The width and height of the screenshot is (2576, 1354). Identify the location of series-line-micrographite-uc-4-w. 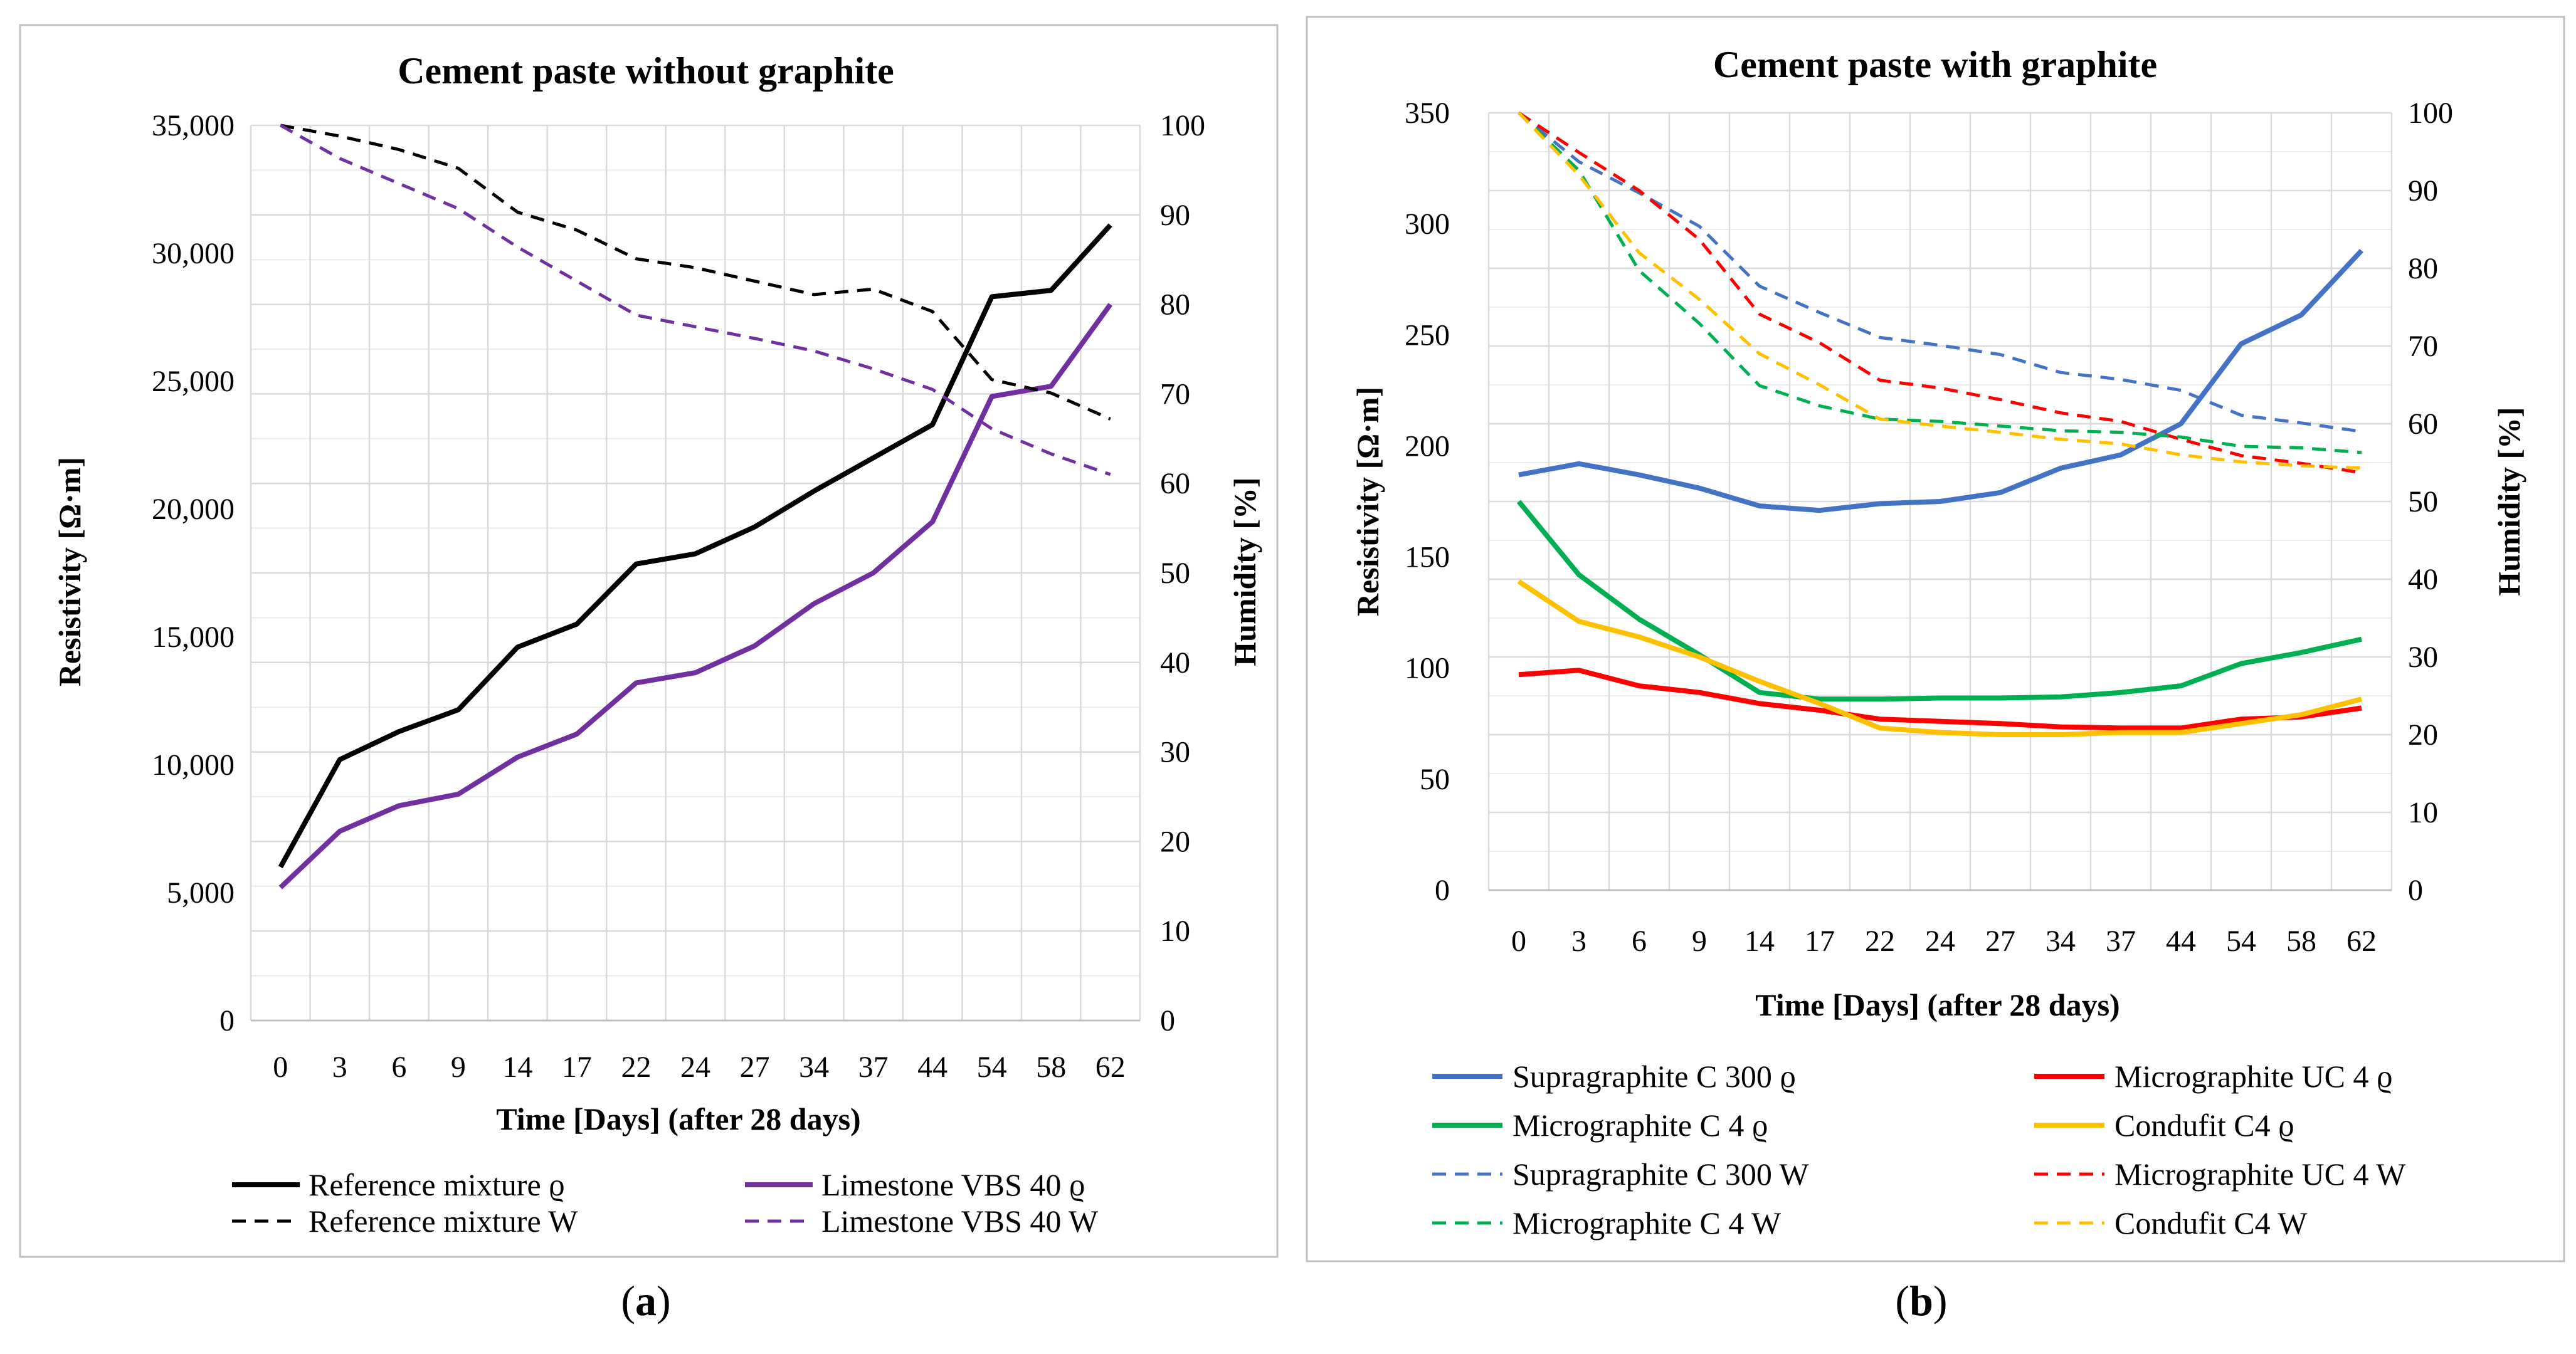
(1940, 293).